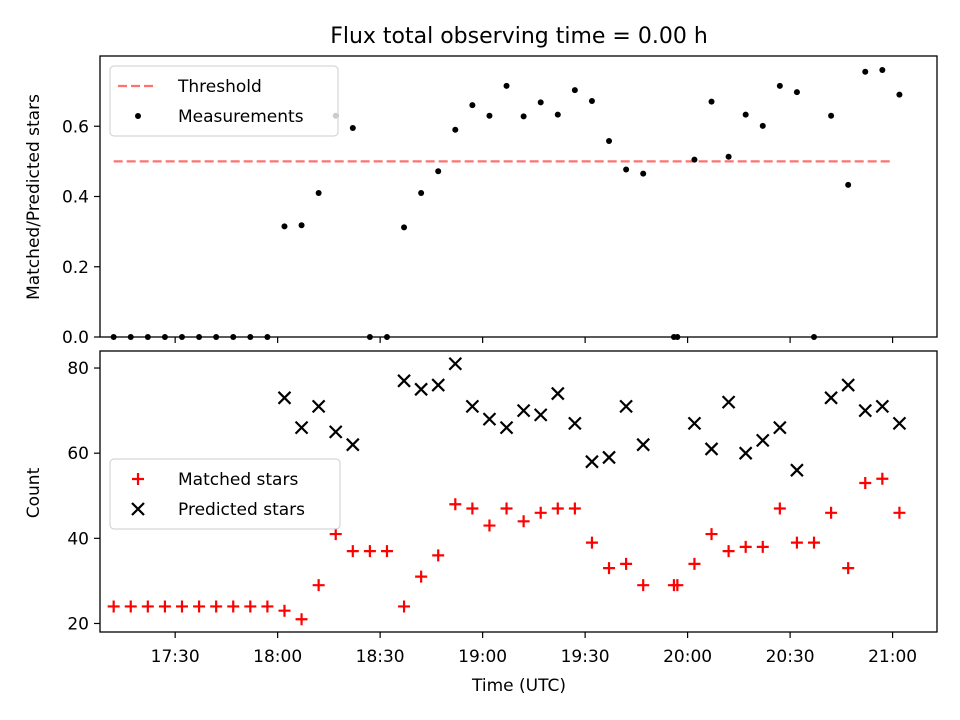 This screenshot has height=720, width=960. Describe the element at coordinates (78, 454) in the screenshot. I see `y-tick-label: 60` at that location.